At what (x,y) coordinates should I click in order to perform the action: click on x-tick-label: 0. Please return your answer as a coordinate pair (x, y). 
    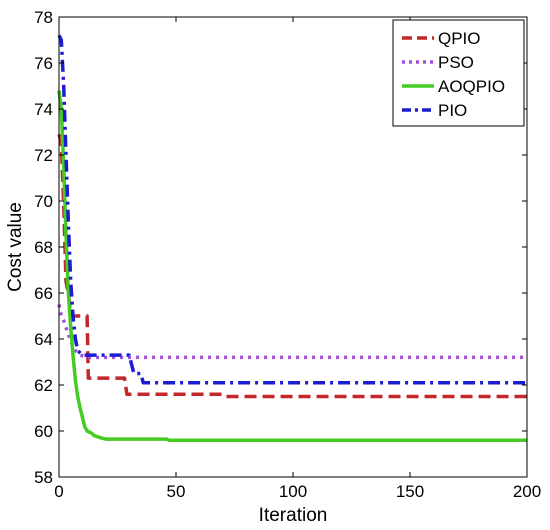
    Looking at the image, I should click on (58, 491).